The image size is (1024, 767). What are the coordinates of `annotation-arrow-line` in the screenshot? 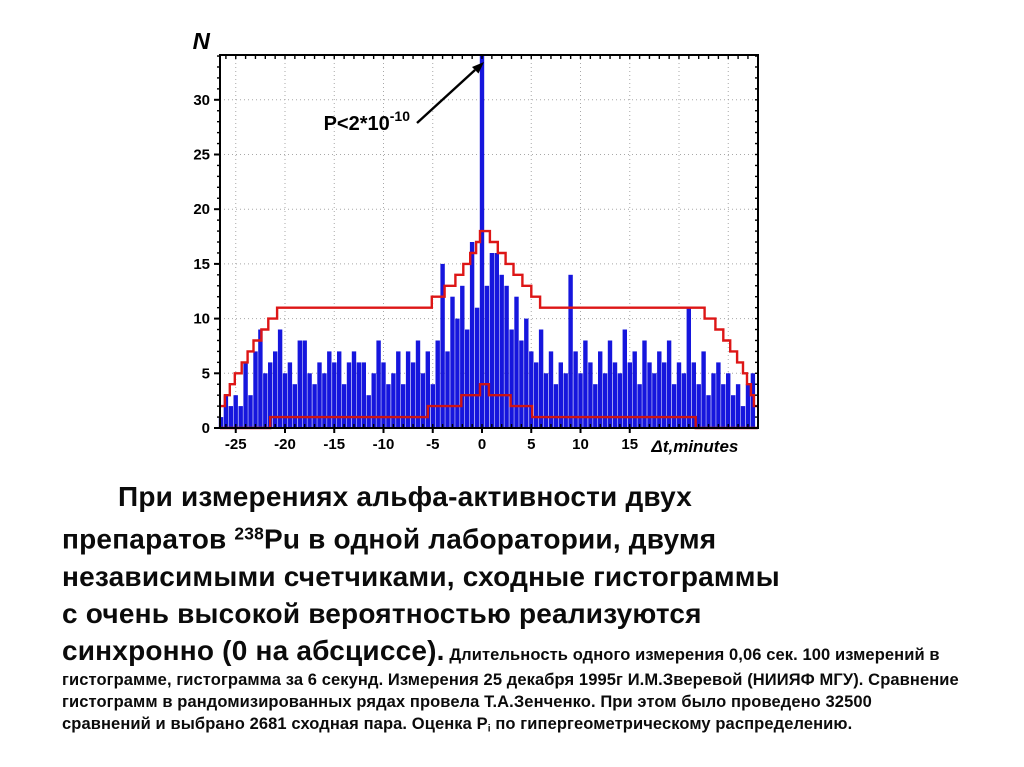 It's located at (446, 96).